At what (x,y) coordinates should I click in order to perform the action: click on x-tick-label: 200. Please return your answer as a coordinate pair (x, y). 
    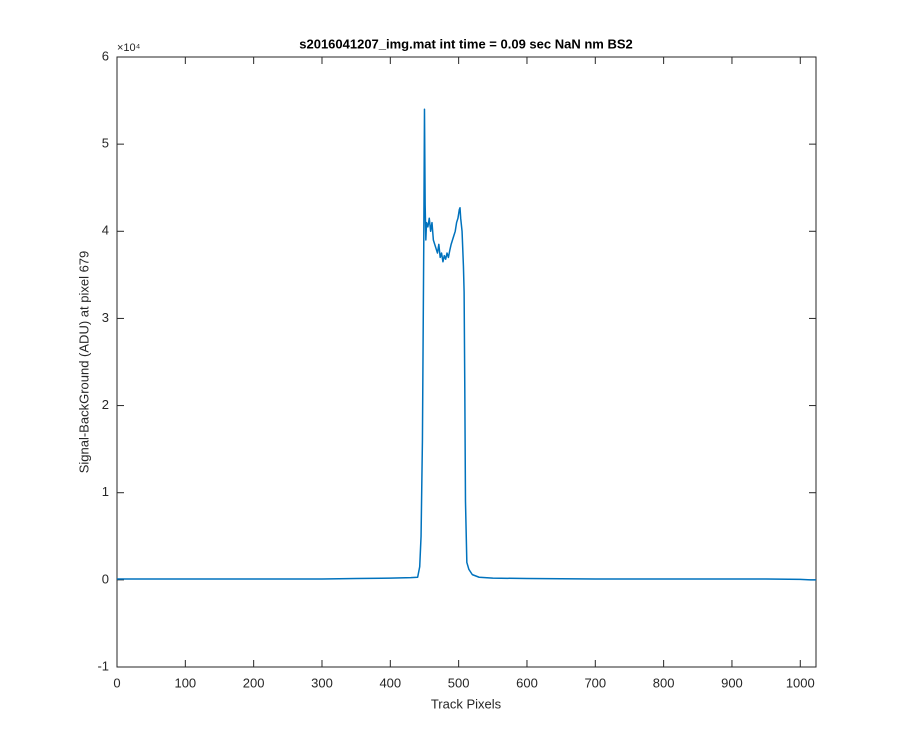
    Looking at the image, I should click on (254, 682).